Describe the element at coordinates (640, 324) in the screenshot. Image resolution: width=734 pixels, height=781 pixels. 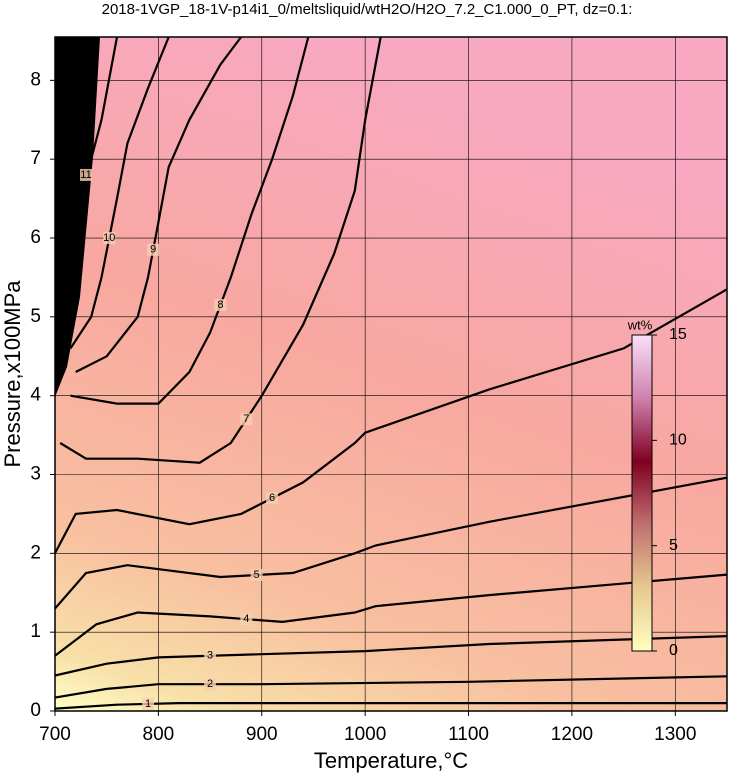
I see `colorbar-label: wt%` at that location.